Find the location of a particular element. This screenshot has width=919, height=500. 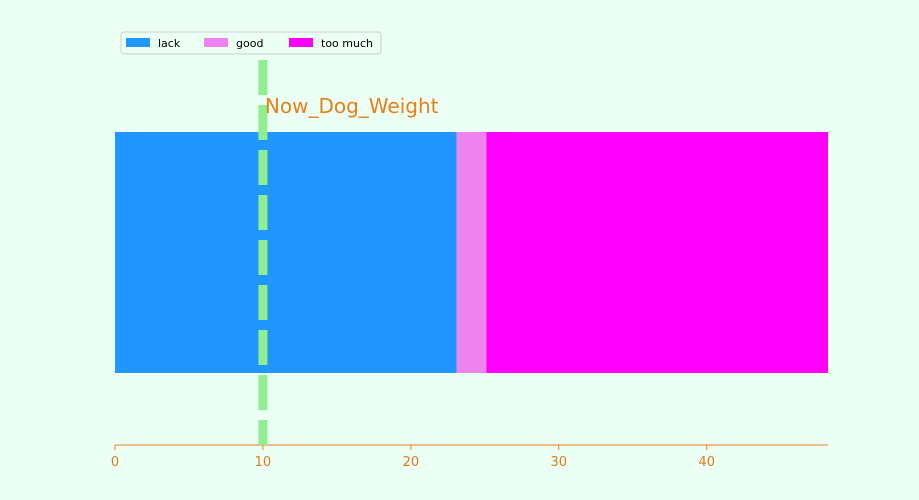

x-tick-label: 0 is located at coordinates (115, 462).